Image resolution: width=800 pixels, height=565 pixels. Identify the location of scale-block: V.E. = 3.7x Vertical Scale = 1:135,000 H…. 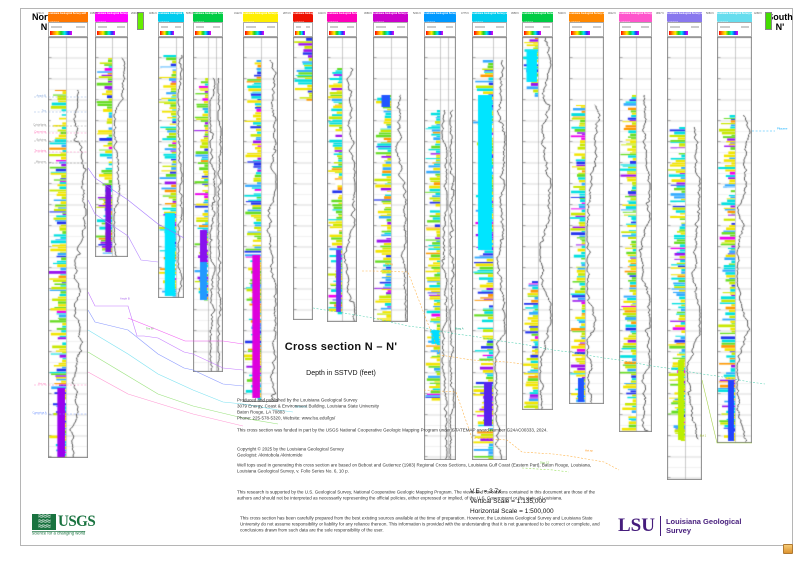
(512, 501).